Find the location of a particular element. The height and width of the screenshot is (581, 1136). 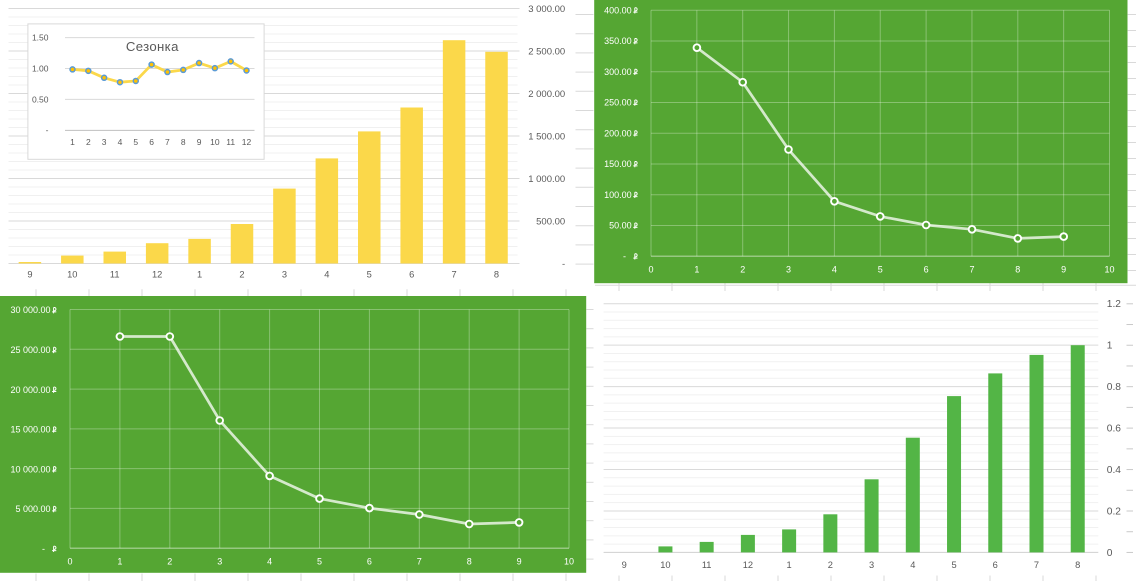

svg-text: 20 000.00 is located at coordinates (30, 390).